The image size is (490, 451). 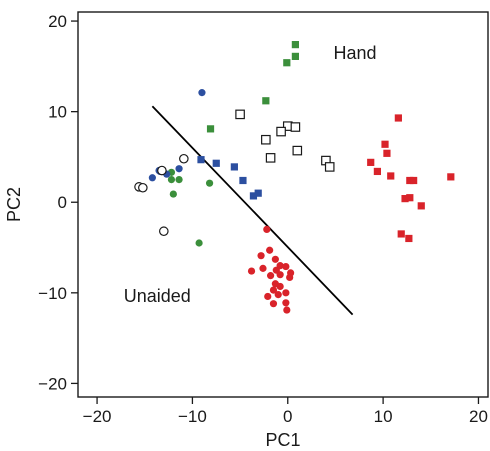 I want to click on y-axis-label: PC2, so click(x=14, y=204).